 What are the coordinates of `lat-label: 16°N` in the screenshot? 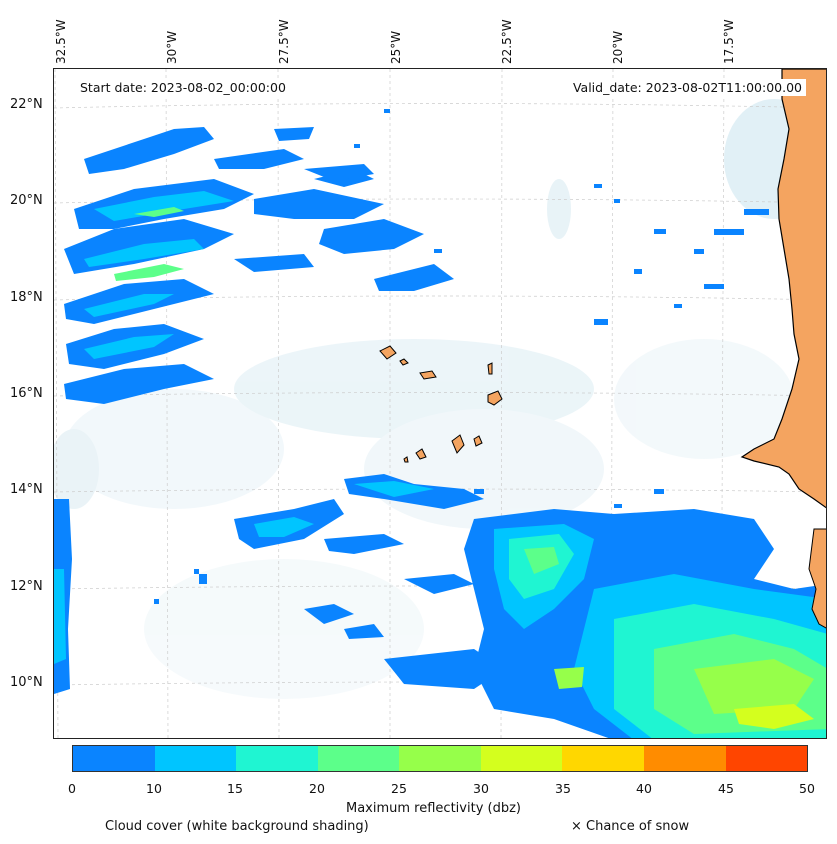 It's located at (26, 393).